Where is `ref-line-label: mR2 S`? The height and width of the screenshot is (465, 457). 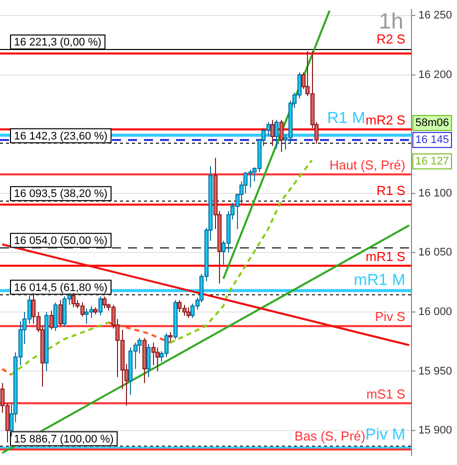 ref-line-label: mR2 S is located at coordinates (386, 120).